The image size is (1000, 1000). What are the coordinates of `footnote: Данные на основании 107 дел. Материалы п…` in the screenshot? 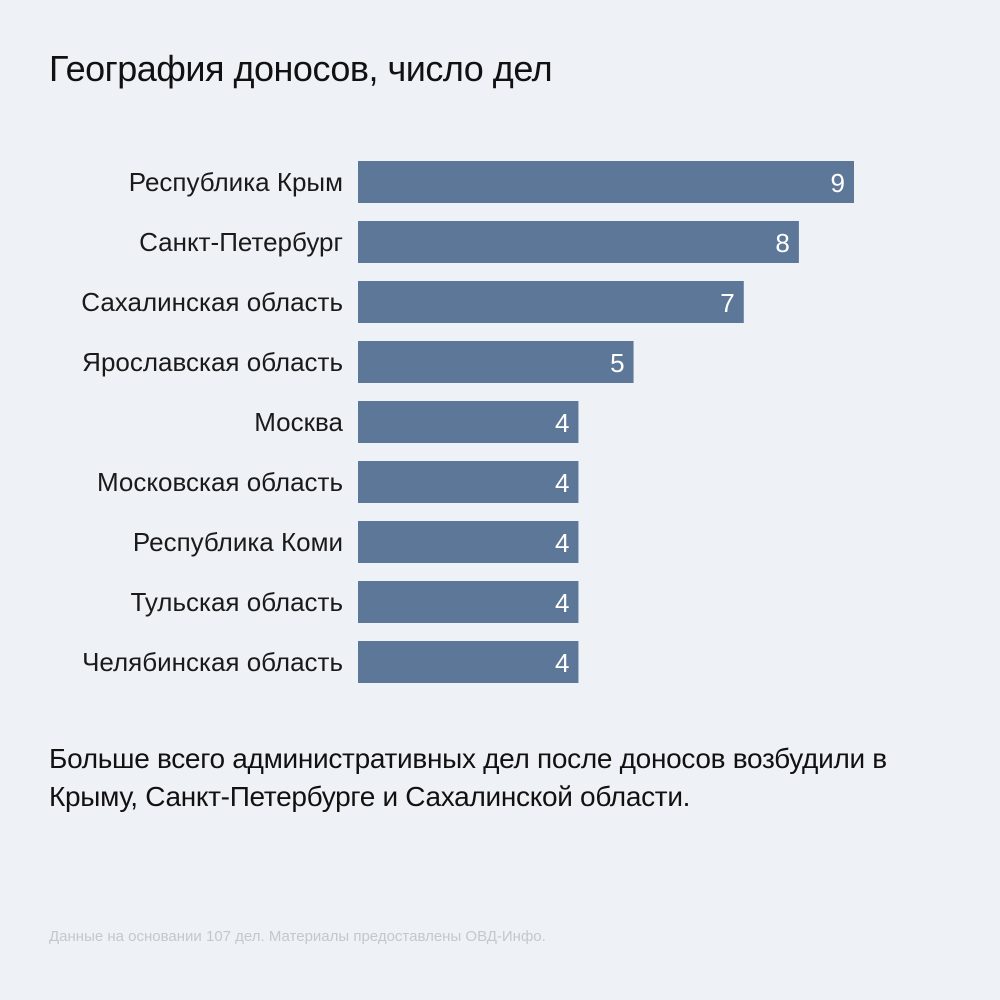 It's located at (297, 936).